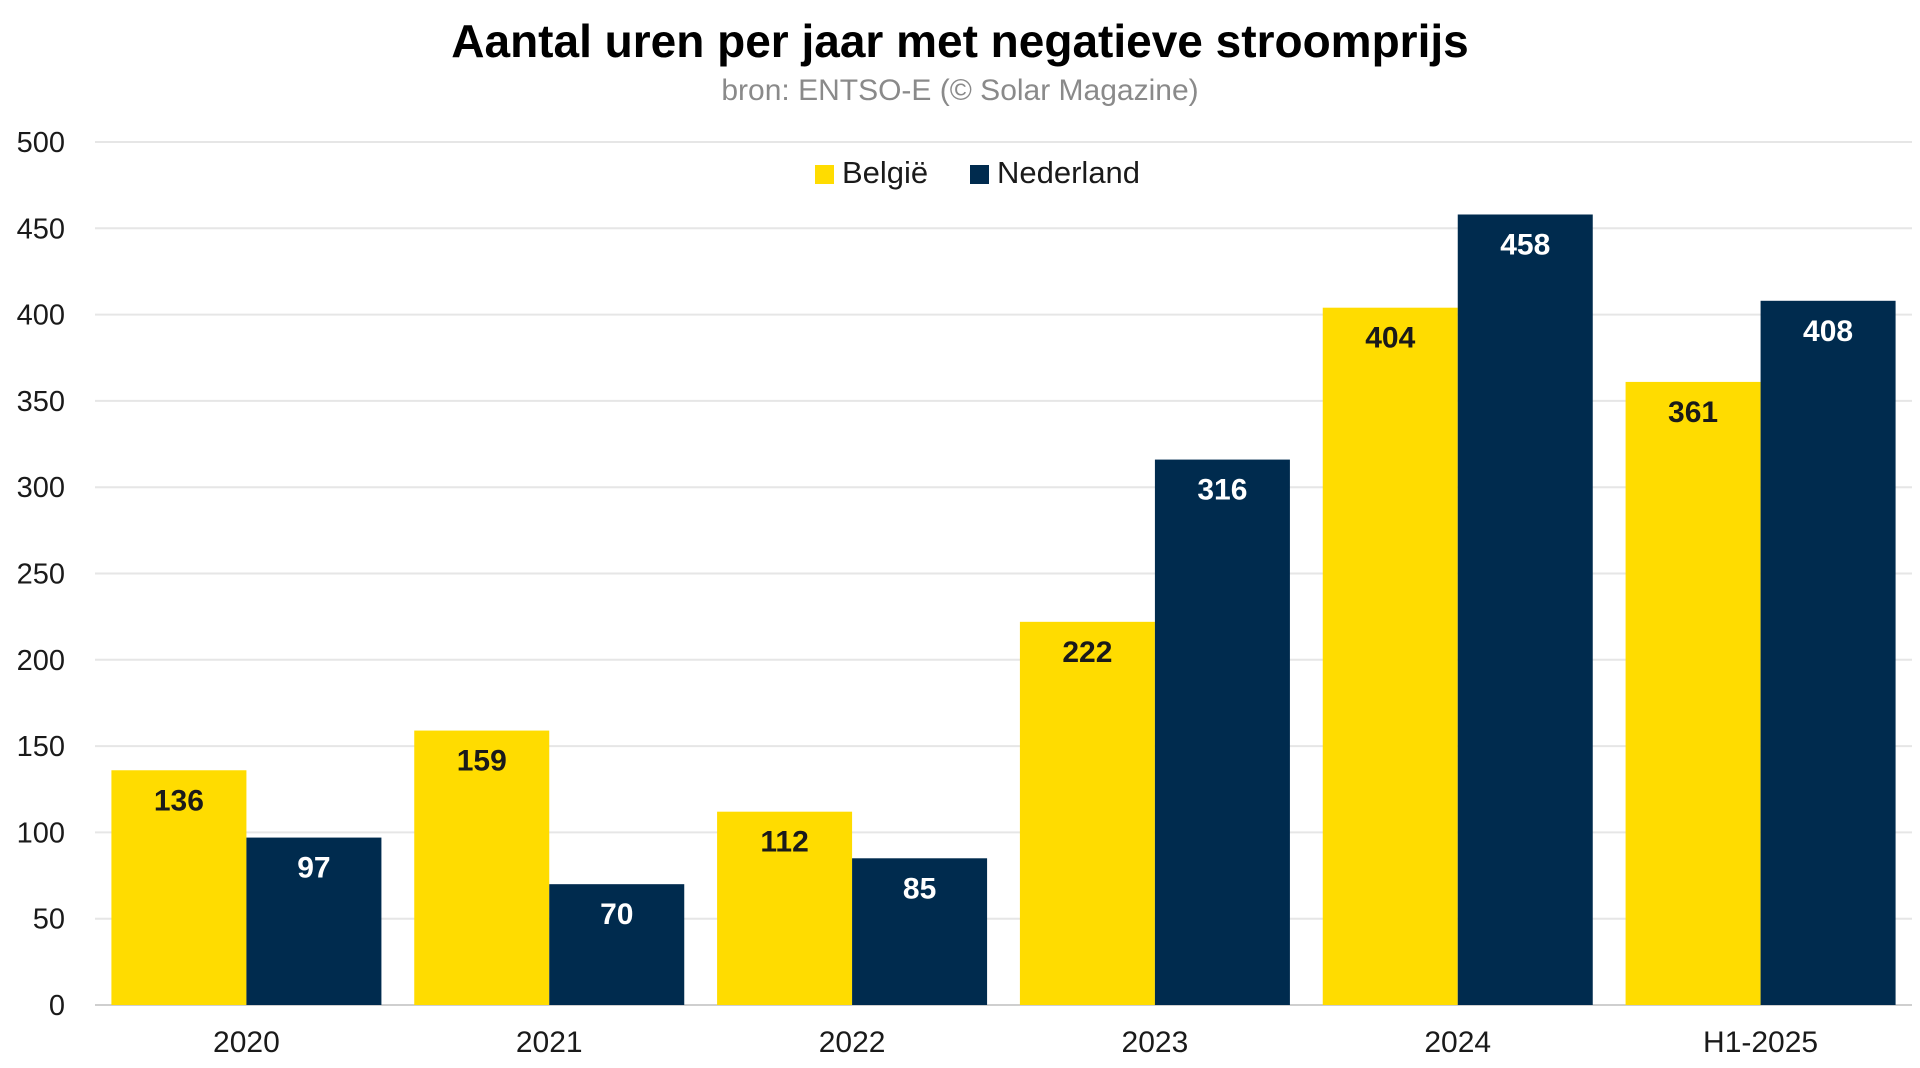  What do you see at coordinates (1222, 490) in the screenshot?
I see `data-label: 316` at bounding box center [1222, 490].